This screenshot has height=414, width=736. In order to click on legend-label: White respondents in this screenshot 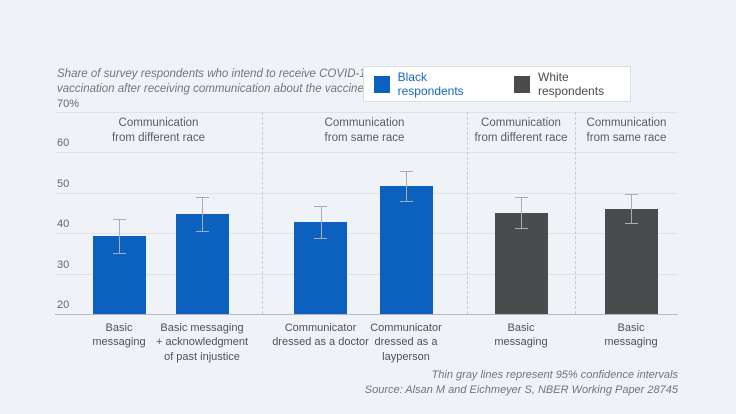, I will do `click(571, 84)`.